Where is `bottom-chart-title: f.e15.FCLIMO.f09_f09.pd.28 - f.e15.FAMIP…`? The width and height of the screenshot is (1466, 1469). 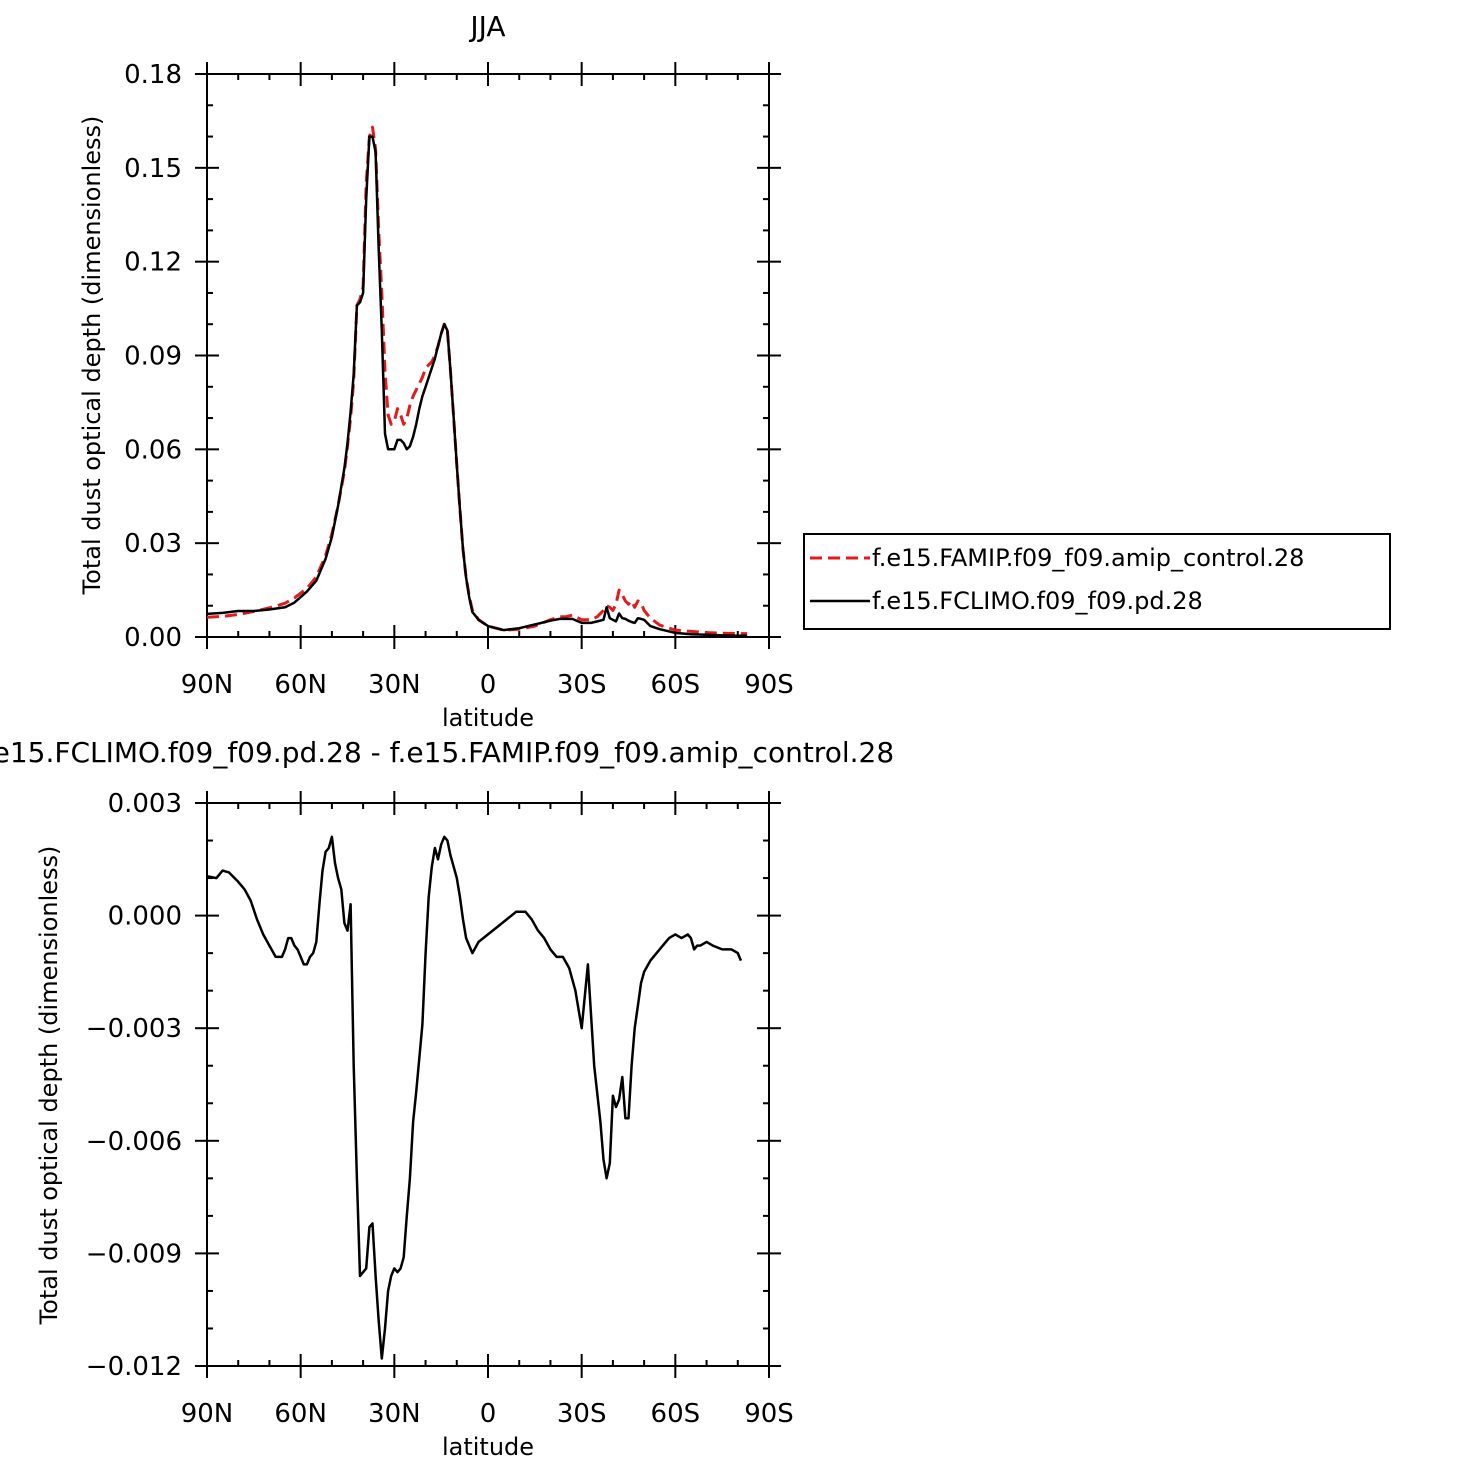
bottom-chart-title: f.e15.FCLIMO.f09_f09.pd.28 - f.e15.FAMIP… is located at coordinates (447, 752).